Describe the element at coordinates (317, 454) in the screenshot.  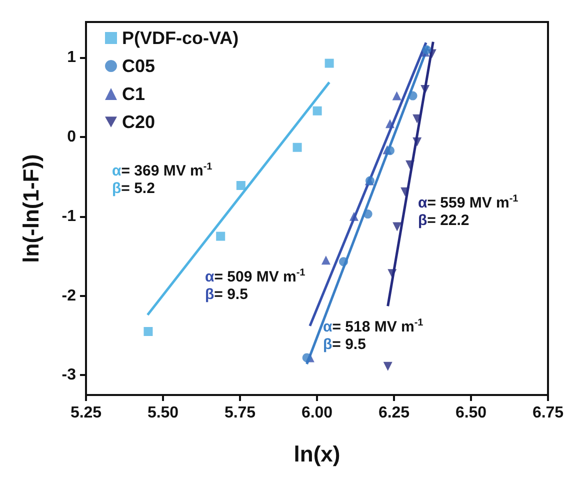
I see `x-axis-title: ln(x)` at that location.